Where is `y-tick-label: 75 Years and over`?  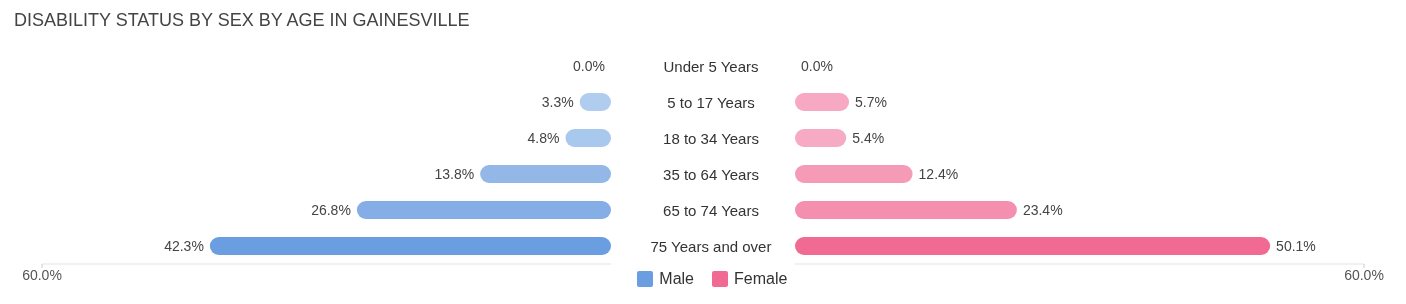 y-tick-label: 75 Years and over is located at coordinates (711, 246).